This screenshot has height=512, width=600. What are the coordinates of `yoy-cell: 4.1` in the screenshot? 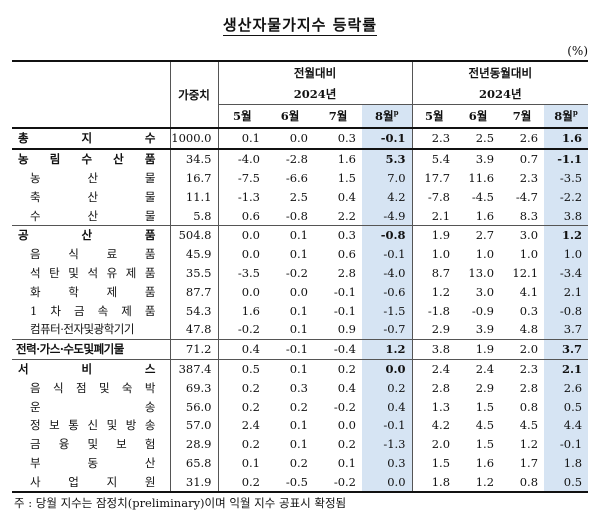 It's located at (529, 291).